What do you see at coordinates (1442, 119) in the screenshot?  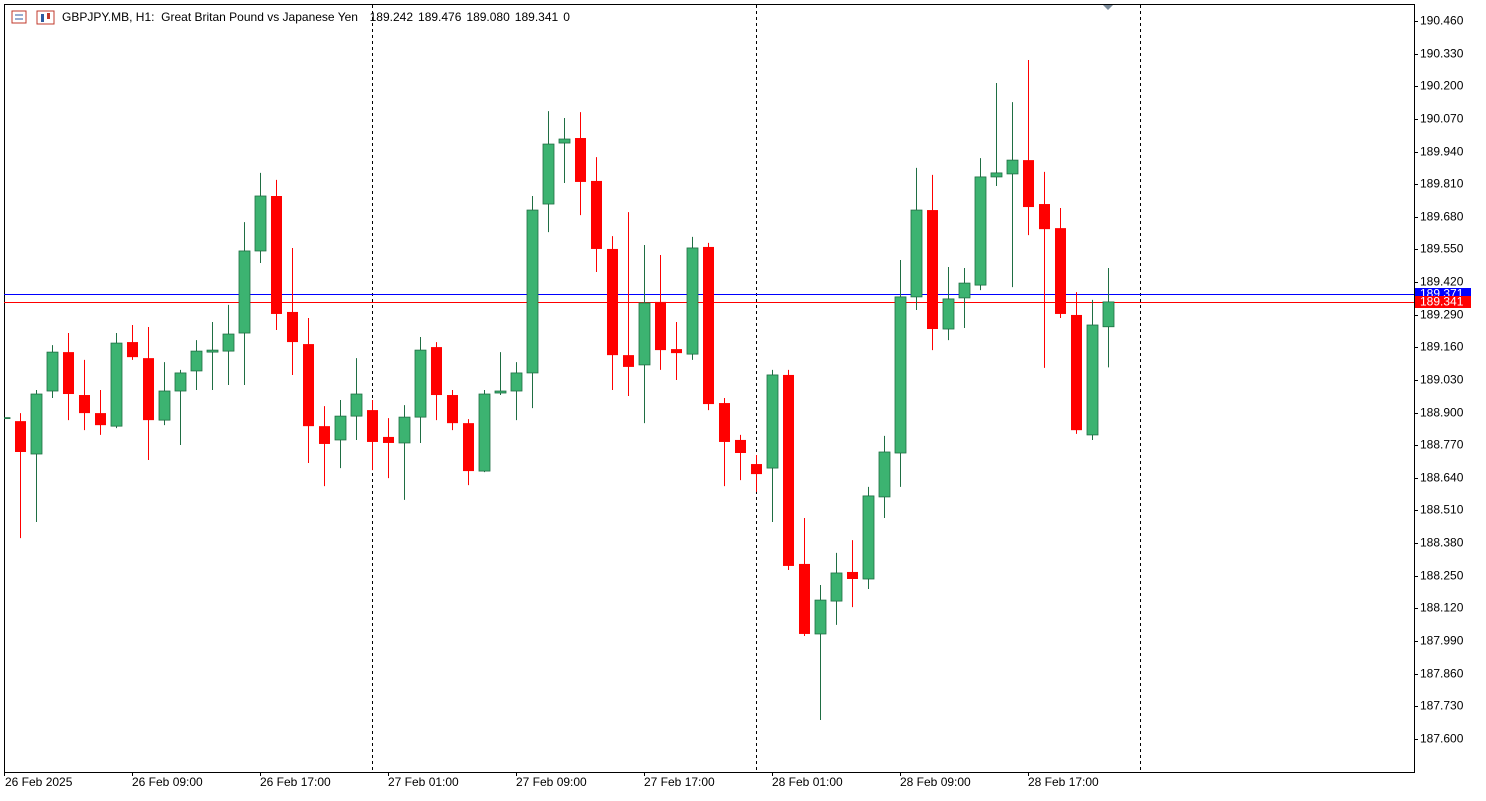 I see `y-tick-label: 190.070` at bounding box center [1442, 119].